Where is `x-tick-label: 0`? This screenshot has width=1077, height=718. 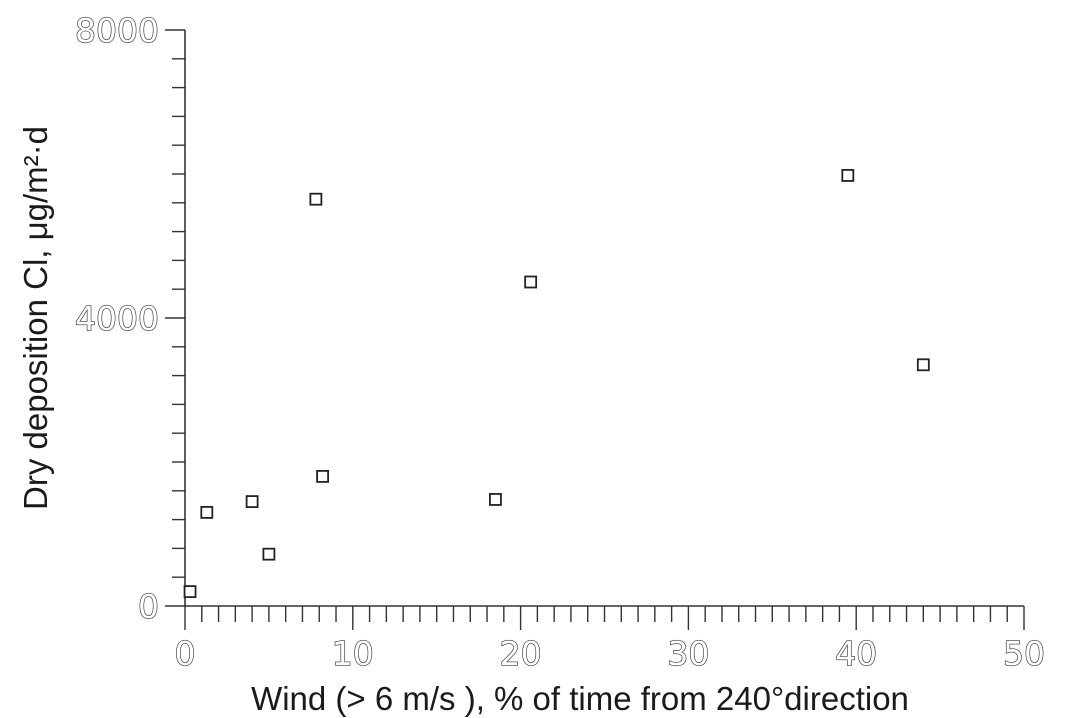
x-tick-label: 0 is located at coordinates (185, 653).